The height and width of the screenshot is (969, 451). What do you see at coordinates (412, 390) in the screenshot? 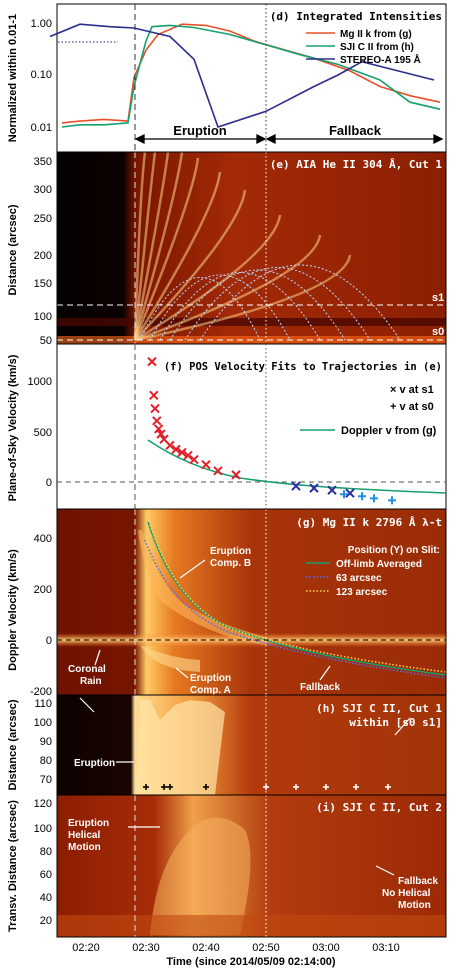
I see `f-legend-x: × v at s1` at bounding box center [412, 390].